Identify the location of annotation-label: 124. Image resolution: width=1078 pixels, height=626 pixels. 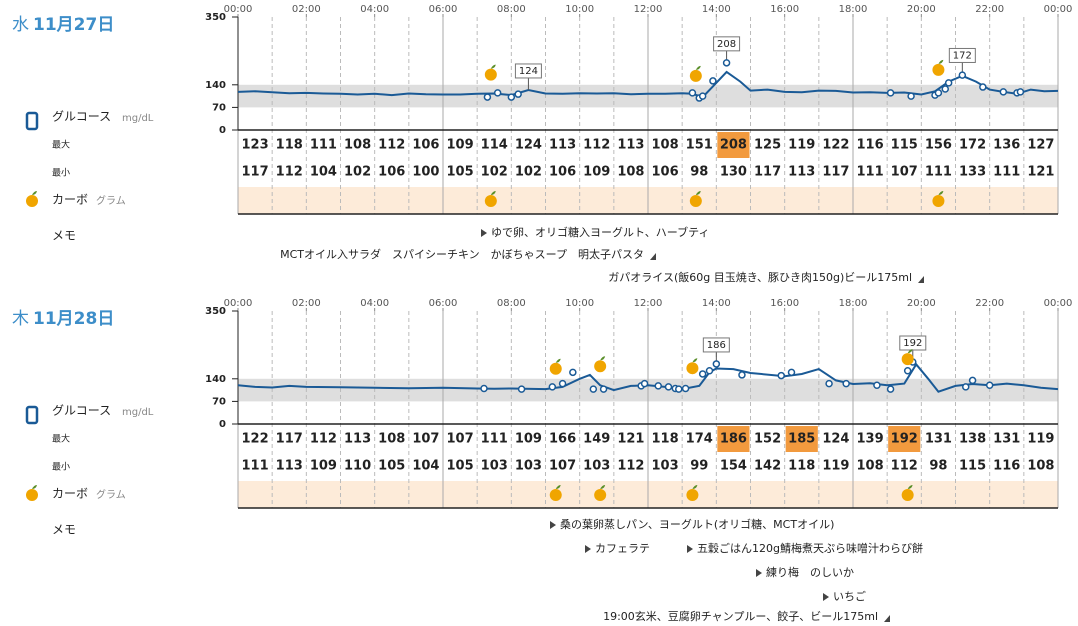
(528, 71).